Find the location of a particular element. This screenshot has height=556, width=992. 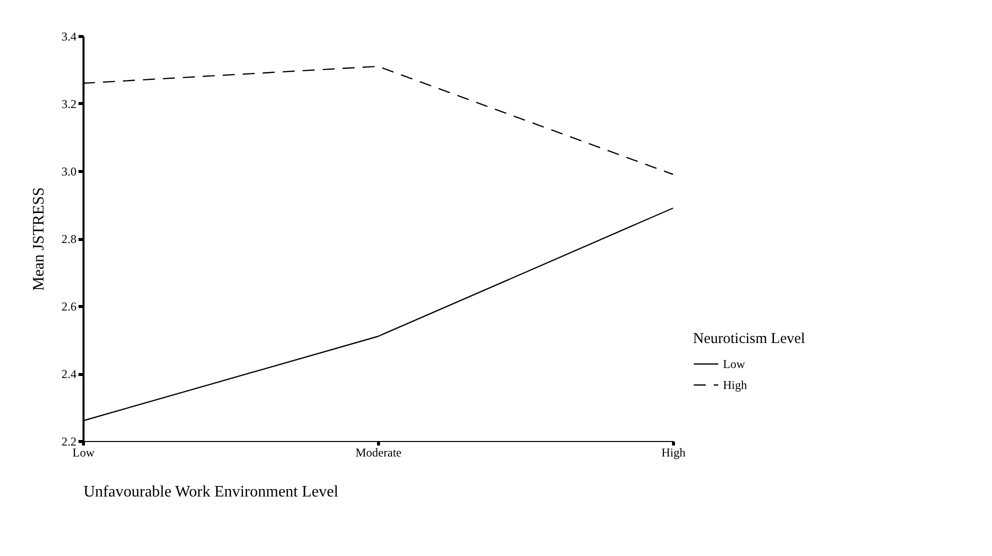

x-tick-label: High is located at coordinates (674, 453).